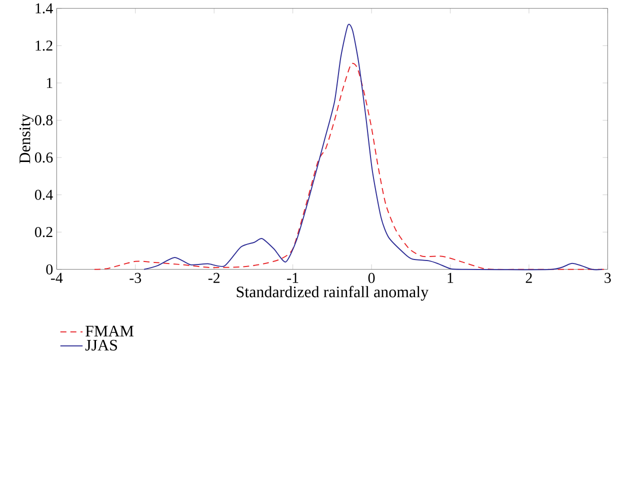 This screenshot has width=628, height=499. What do you see at coordinates (56, 278) in the screenshot?
I see `x-tick-label: -4` at bounding box center [56, 278].